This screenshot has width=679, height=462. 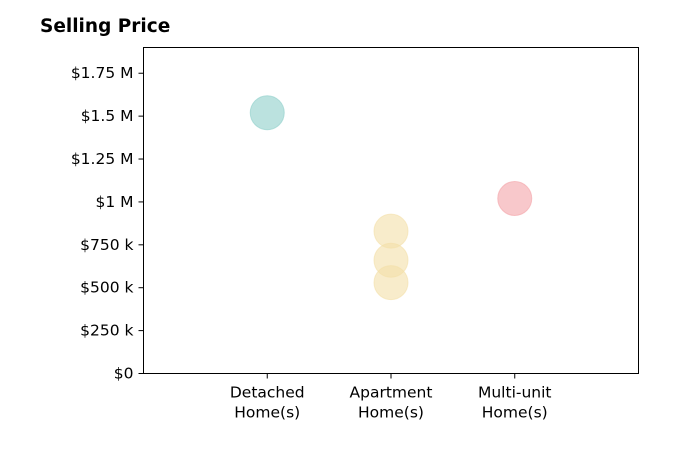 What do you see at coordinates (391, 403) in the screenshot?
I see `x-tick-label-1: Apartment Home(s)` at bounding box center [391, 403].